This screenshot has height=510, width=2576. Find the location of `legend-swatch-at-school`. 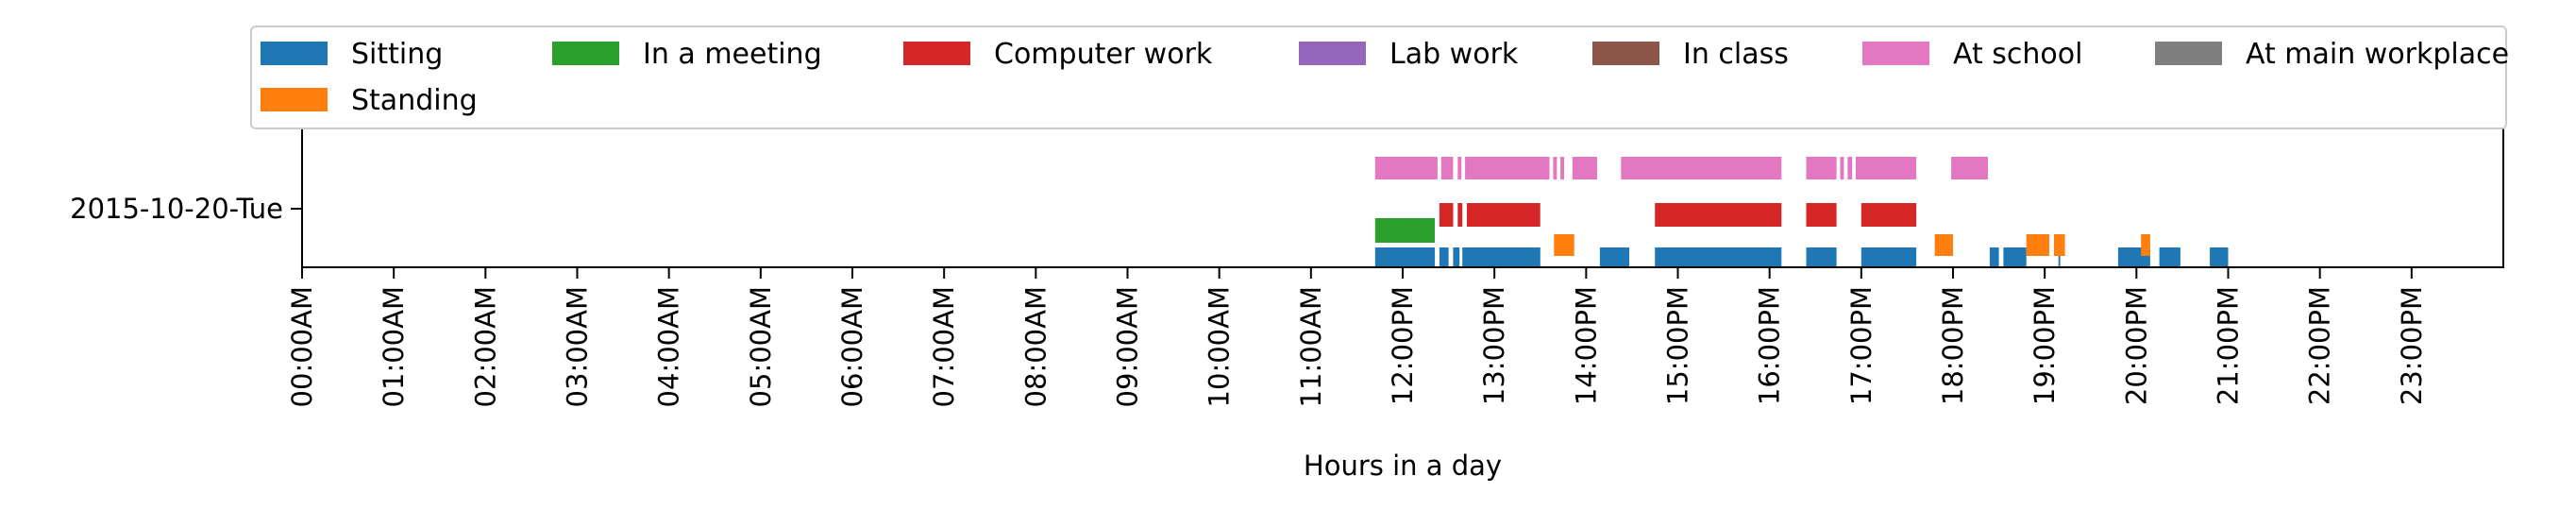

legend-swatch-at-school is located at coordinates (1895, 53).